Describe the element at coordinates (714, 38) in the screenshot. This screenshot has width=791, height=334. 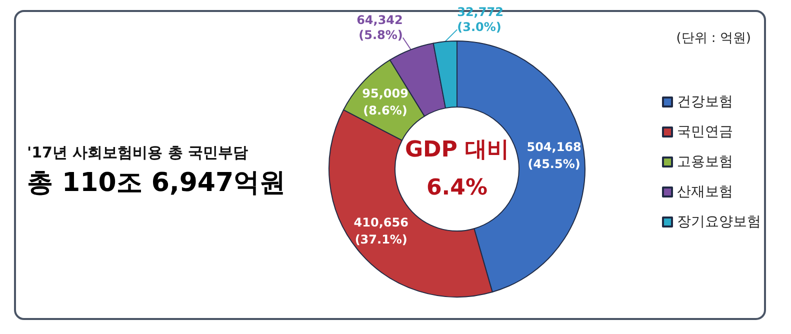
I see `text: (단위 : 억원)` at that location.